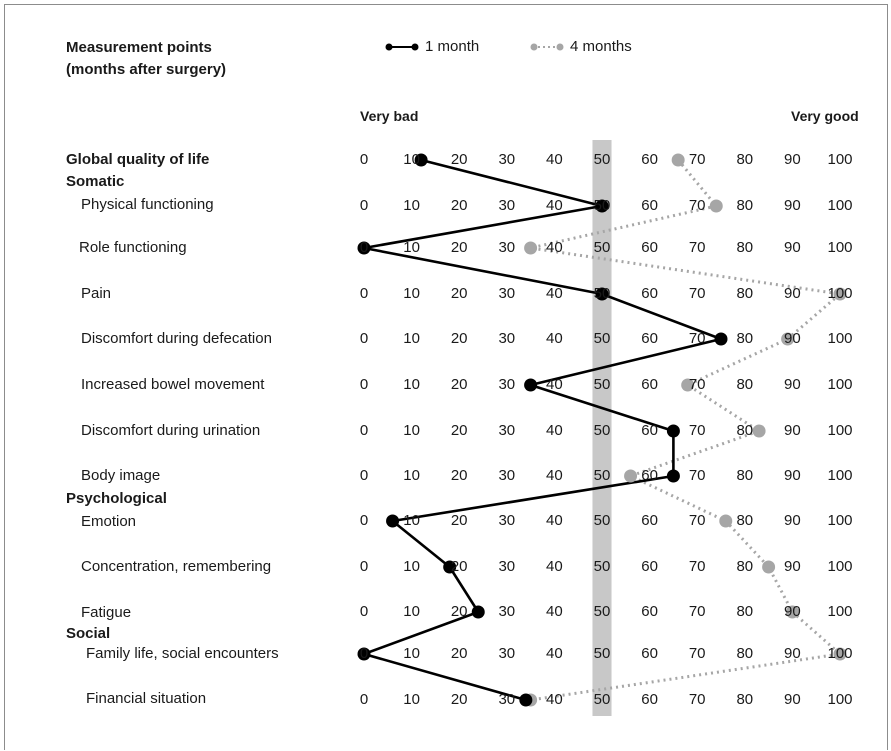 The height and width of the screenshot is (751, 891). I want to click on section-psychological: Psychological, so click(116, 498).